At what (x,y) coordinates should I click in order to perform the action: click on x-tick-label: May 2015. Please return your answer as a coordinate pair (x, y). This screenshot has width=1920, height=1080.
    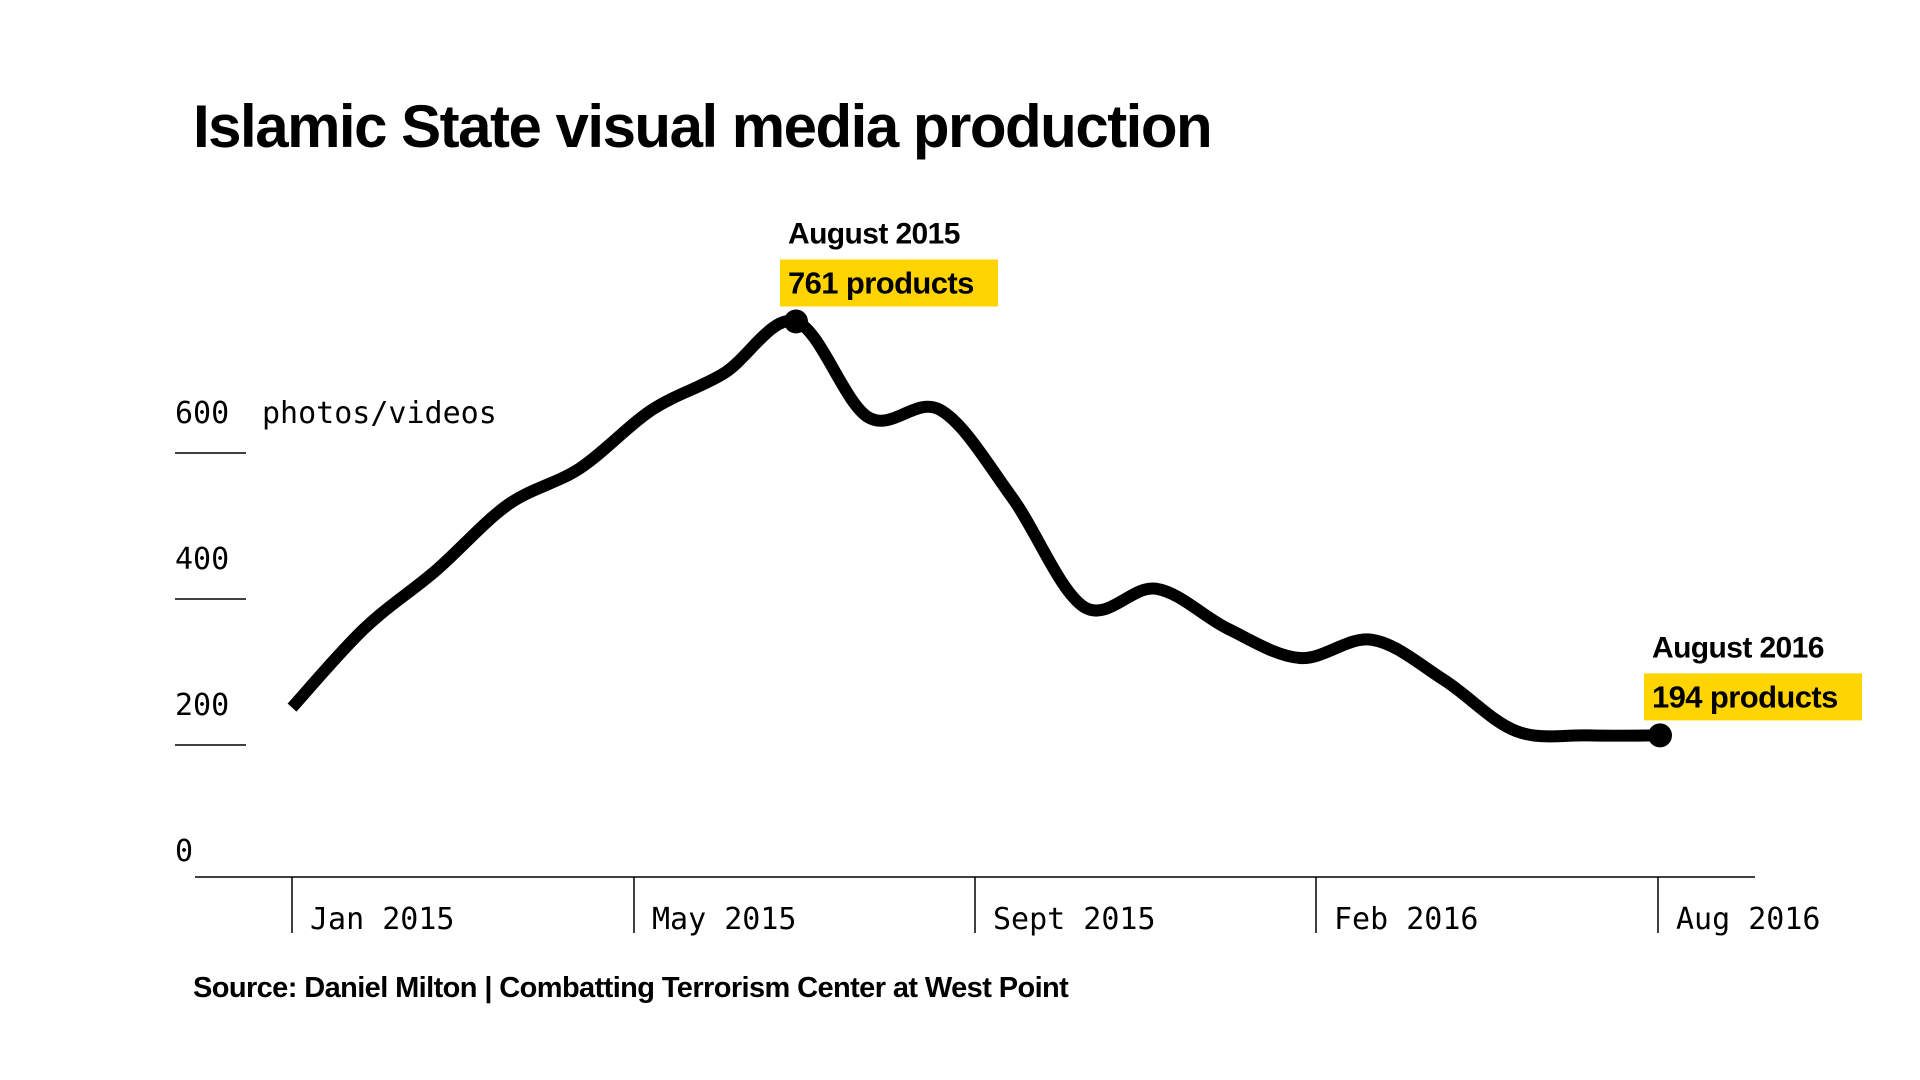
    Looking at the image, I should click on (724, 919).